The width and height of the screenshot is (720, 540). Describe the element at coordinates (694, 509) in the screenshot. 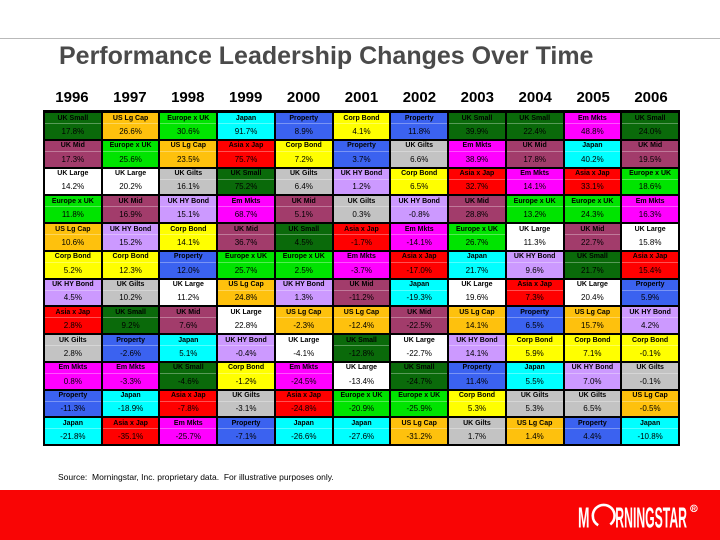

I see `svg-text: R` at that location.